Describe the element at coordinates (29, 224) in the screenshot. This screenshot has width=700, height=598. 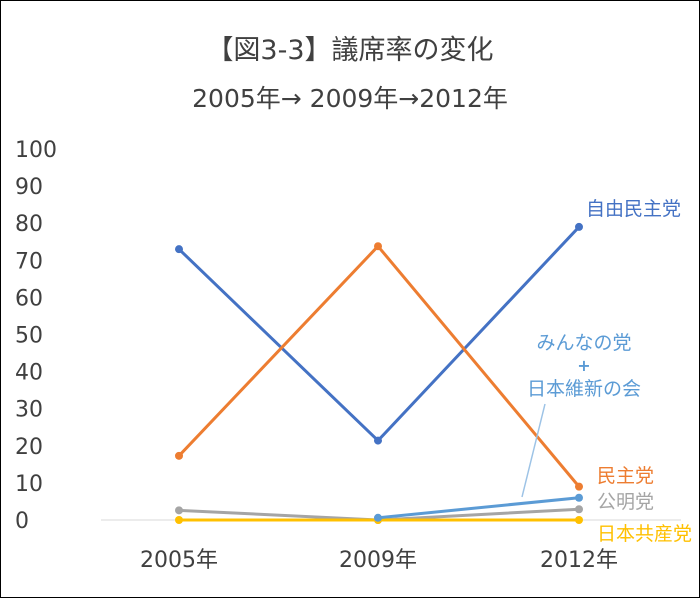
I see `y-tick-label: 80` at that location.